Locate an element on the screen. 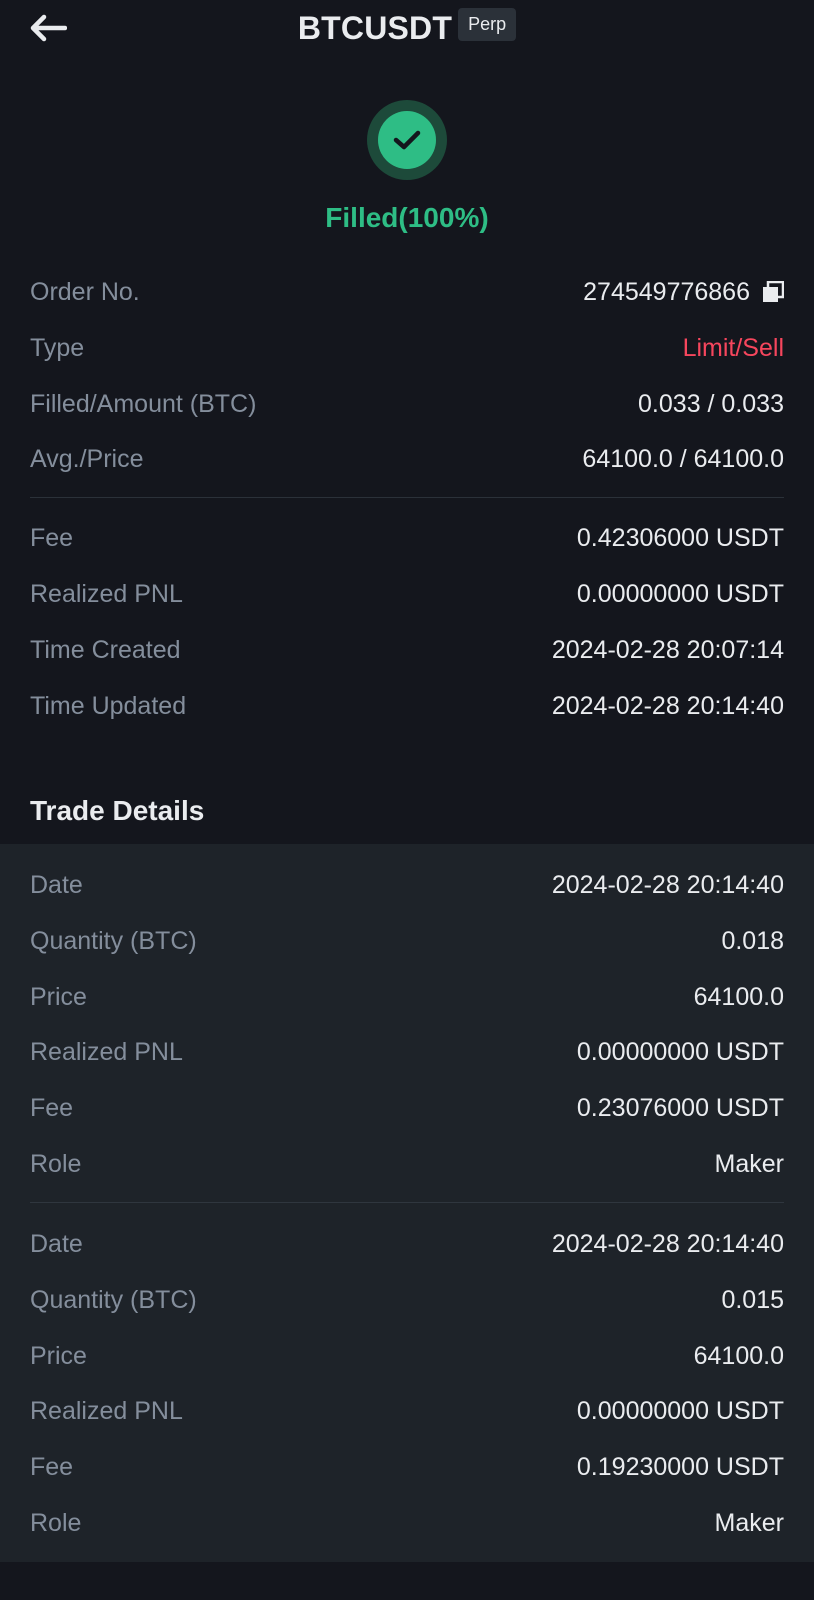  trade-2-date: Date 2024-02-28 20:14:40 is located at coordinates (407, 1244).